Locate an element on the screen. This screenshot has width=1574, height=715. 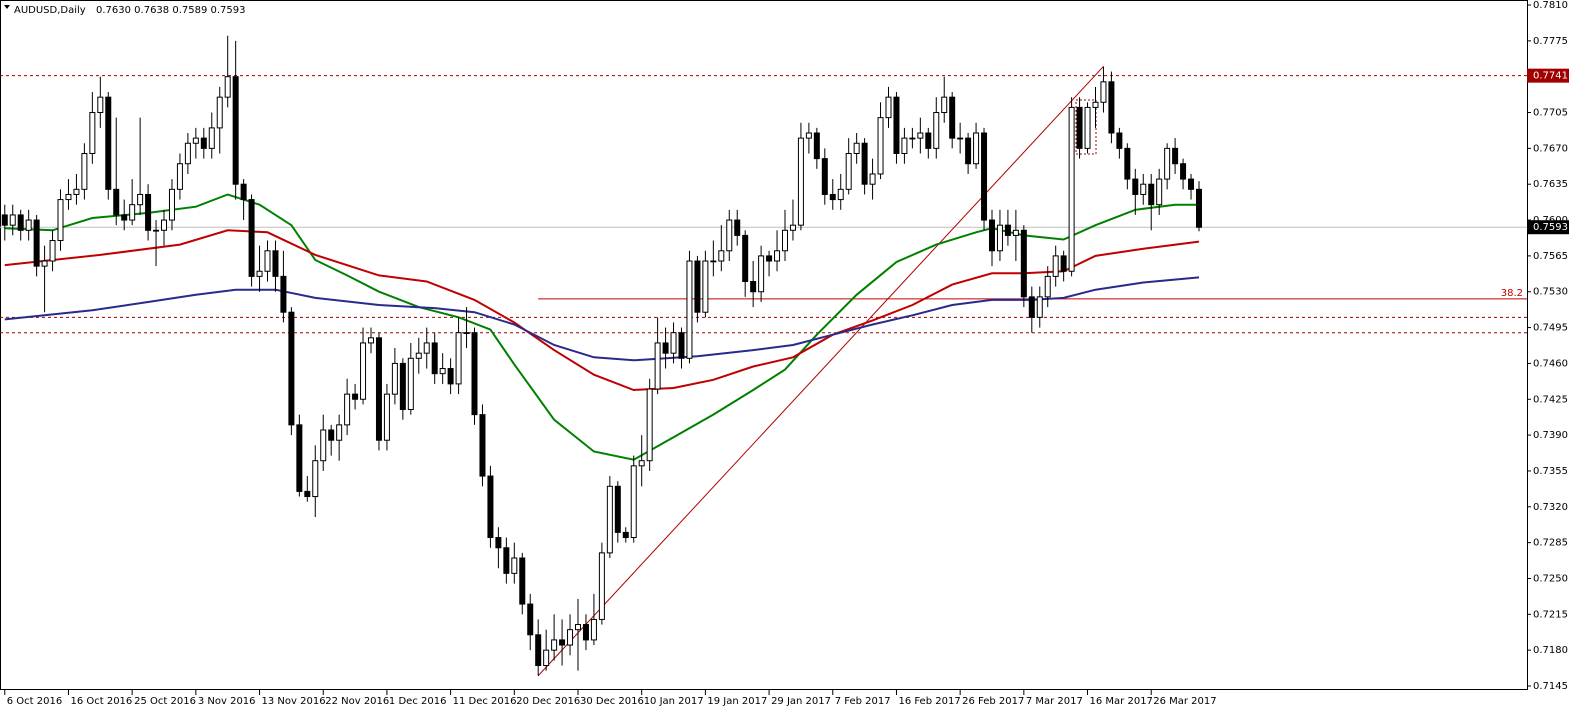
x-tick-label: 7 Mar 2017 is located at coordinates (1054, 701).